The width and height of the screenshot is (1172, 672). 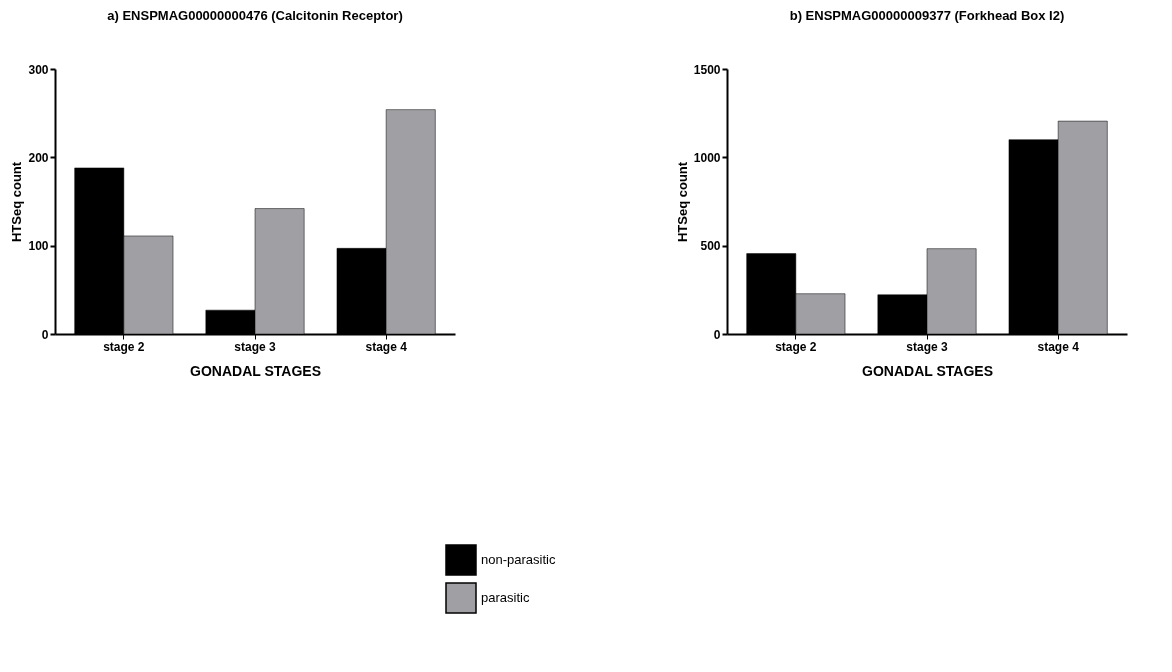 What do you see at coordinates (38, 69) in the screenshot?
I see `y-tick-label: 300` at bounding box center [38, 69].